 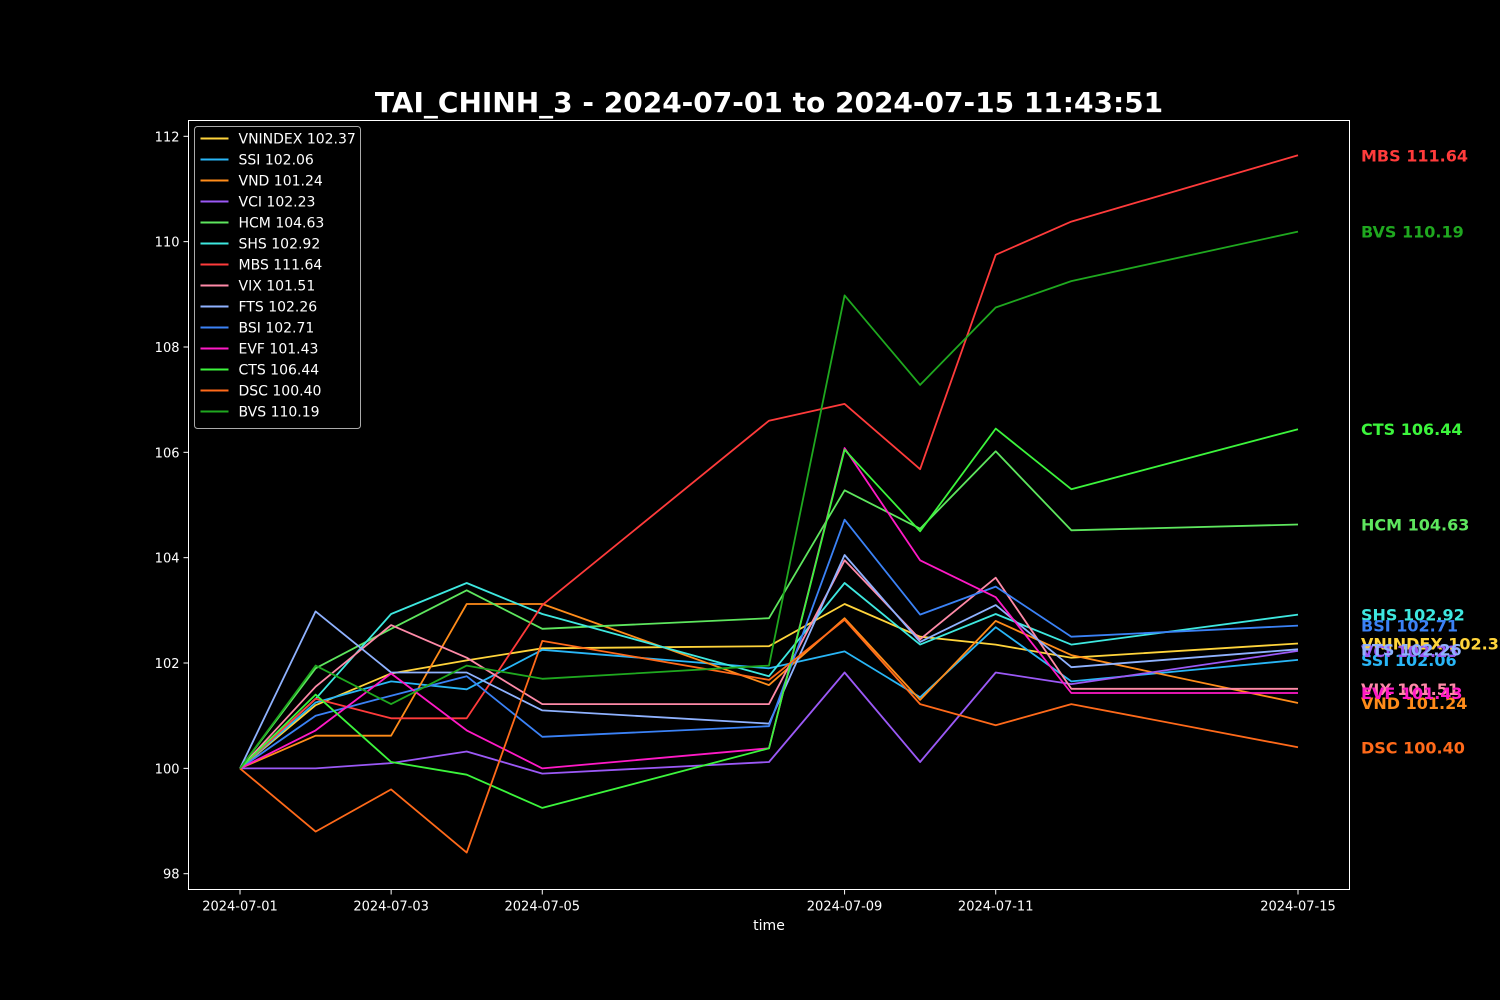 What do you see at coordinates (280, 392) in the screenshot?
I see `legend-entry: DSC 100.40` at bounding box center [280, 392].